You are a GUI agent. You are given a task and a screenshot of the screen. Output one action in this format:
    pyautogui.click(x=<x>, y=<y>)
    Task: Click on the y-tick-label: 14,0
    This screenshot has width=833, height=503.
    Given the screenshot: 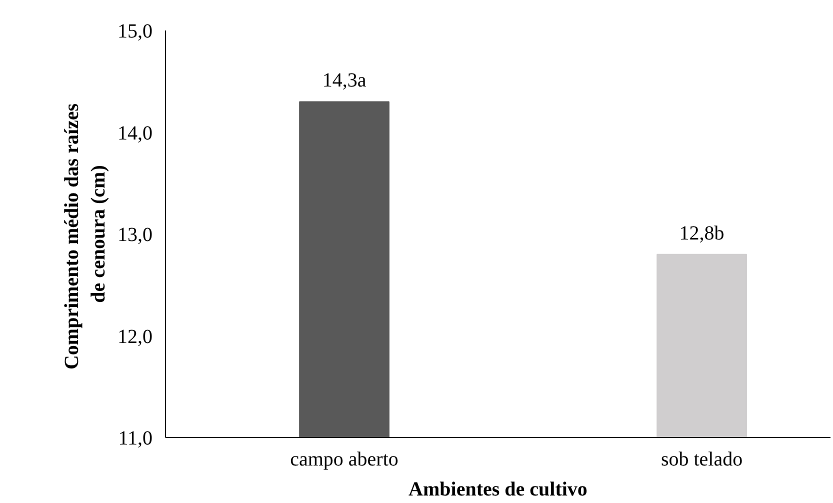 What is the action you would take?
    pyautogui.click(x=135, y=133)
    